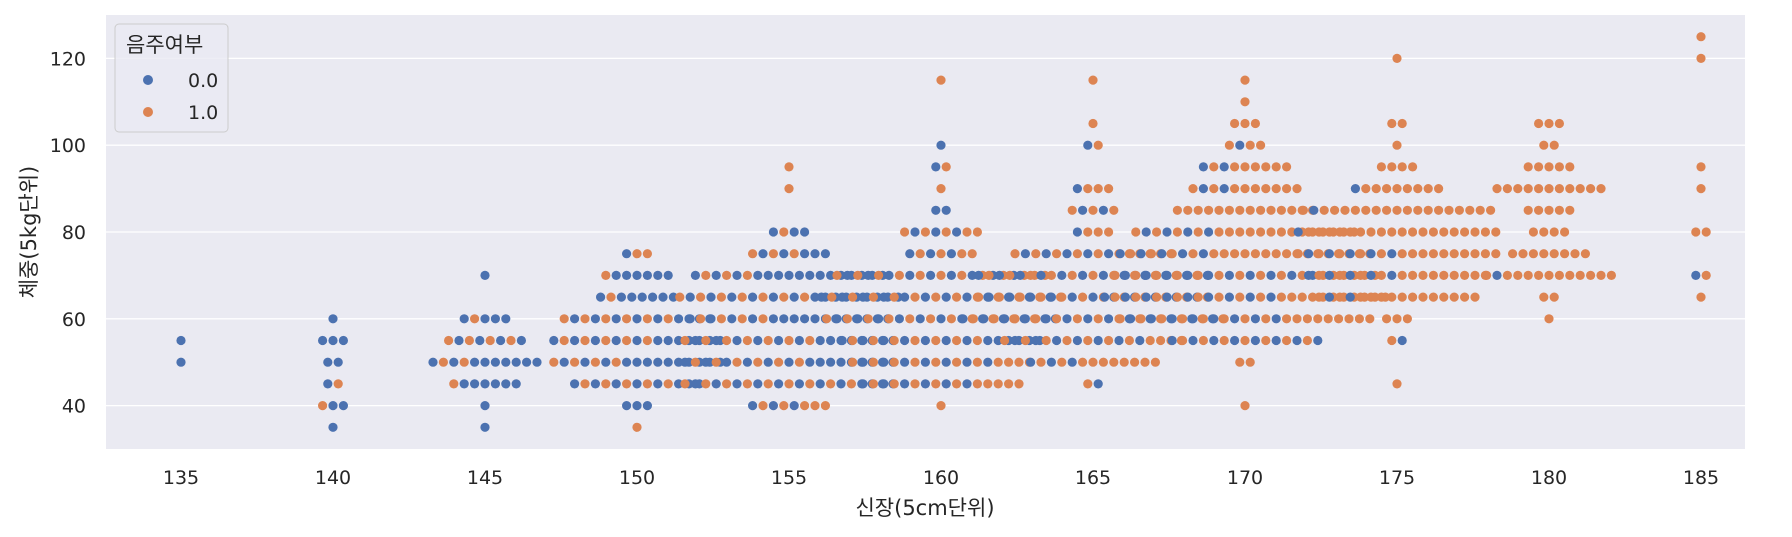 This screenshot has height=537, width=1792. Describe the element at coordinates (1319, 275) in the screenshot. I see `point-175-70-series-1.0` at that location.